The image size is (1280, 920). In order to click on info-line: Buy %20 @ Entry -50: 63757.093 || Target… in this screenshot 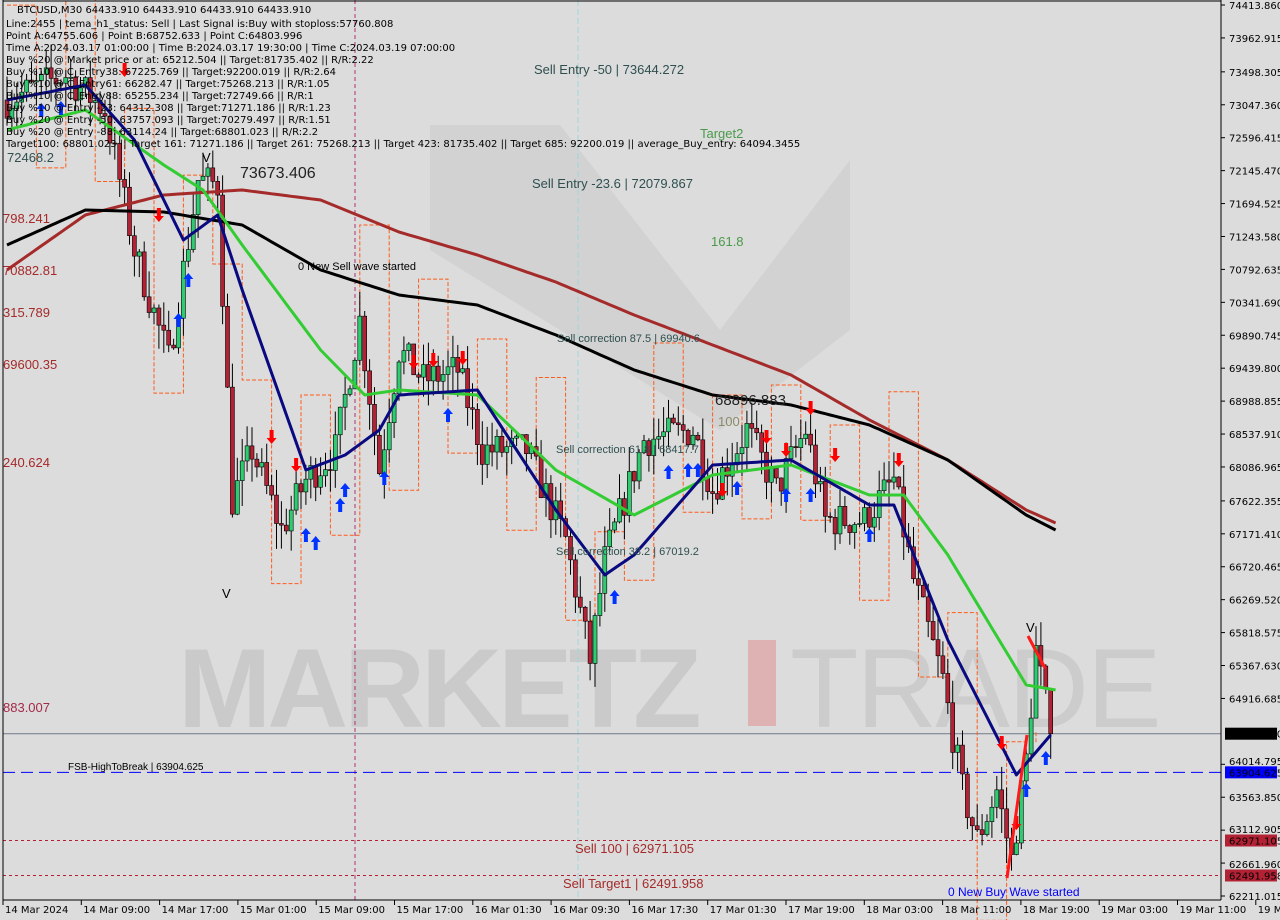, I will do `click(168, 120)`.